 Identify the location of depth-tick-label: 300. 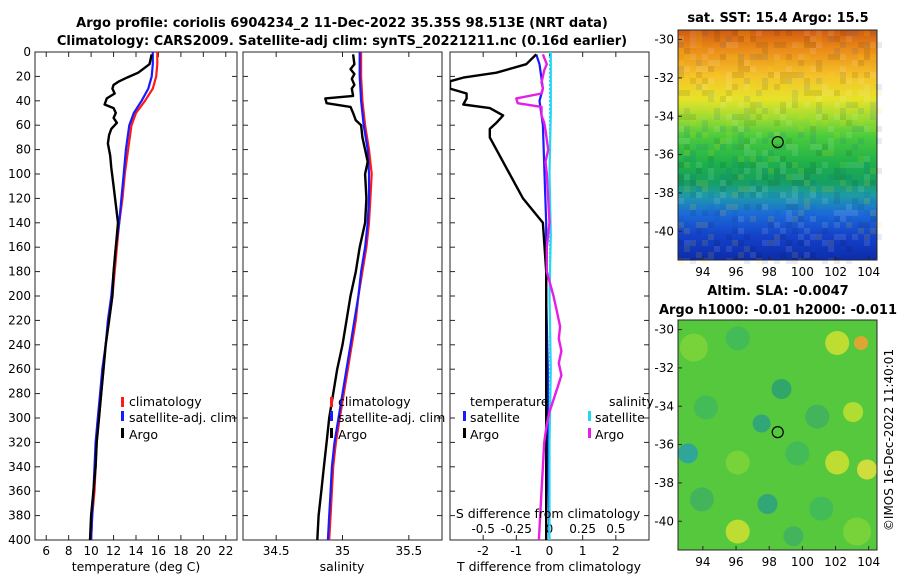
(19, 418).